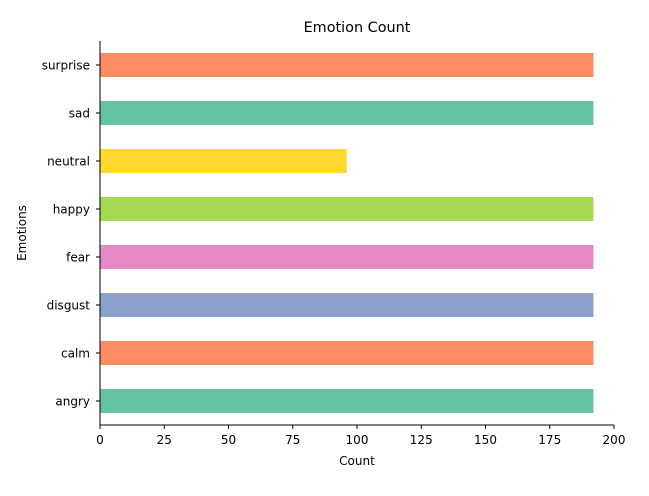 Image resolution: width=649 pixels, height=496 pixels. I want to click on bar-fear, so click(347, 257).